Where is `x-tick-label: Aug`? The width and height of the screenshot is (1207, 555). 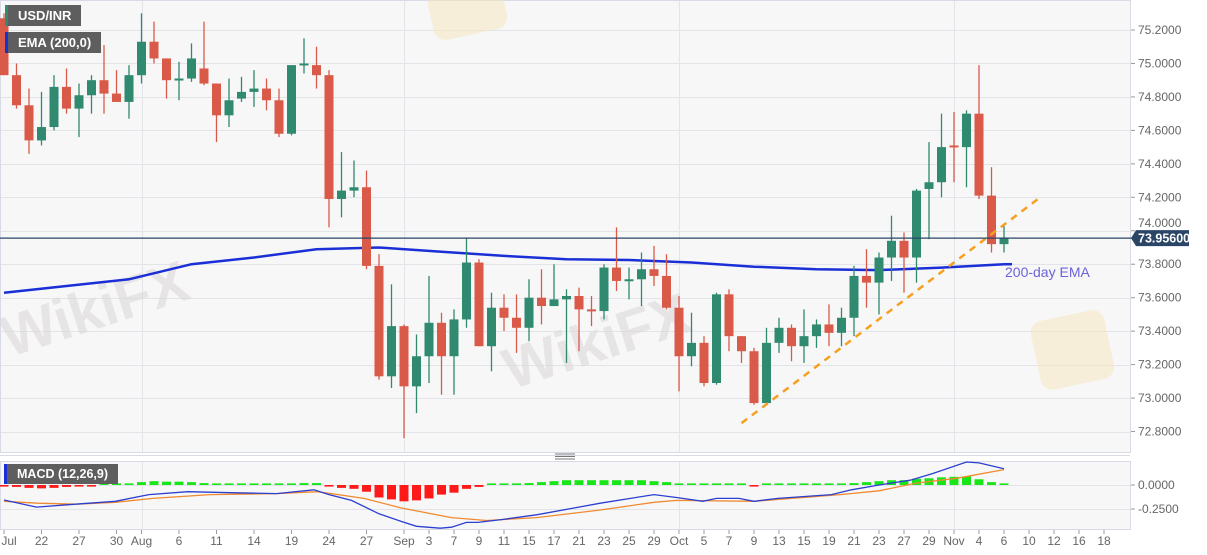
x-tick-label: Aug is located at coordinates (141, 541).